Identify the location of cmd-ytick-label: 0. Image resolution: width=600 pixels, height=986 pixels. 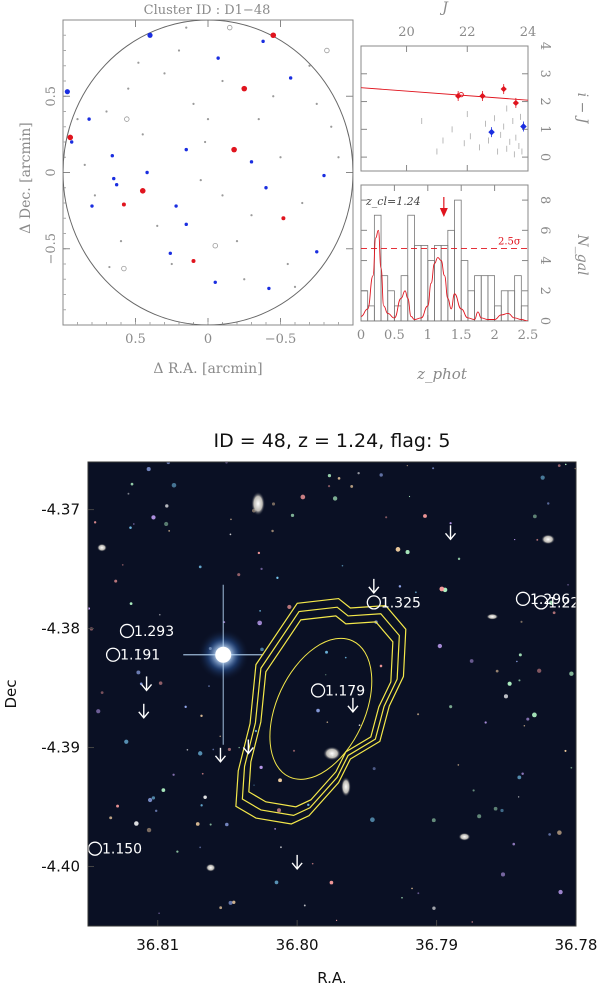
(544, 157).